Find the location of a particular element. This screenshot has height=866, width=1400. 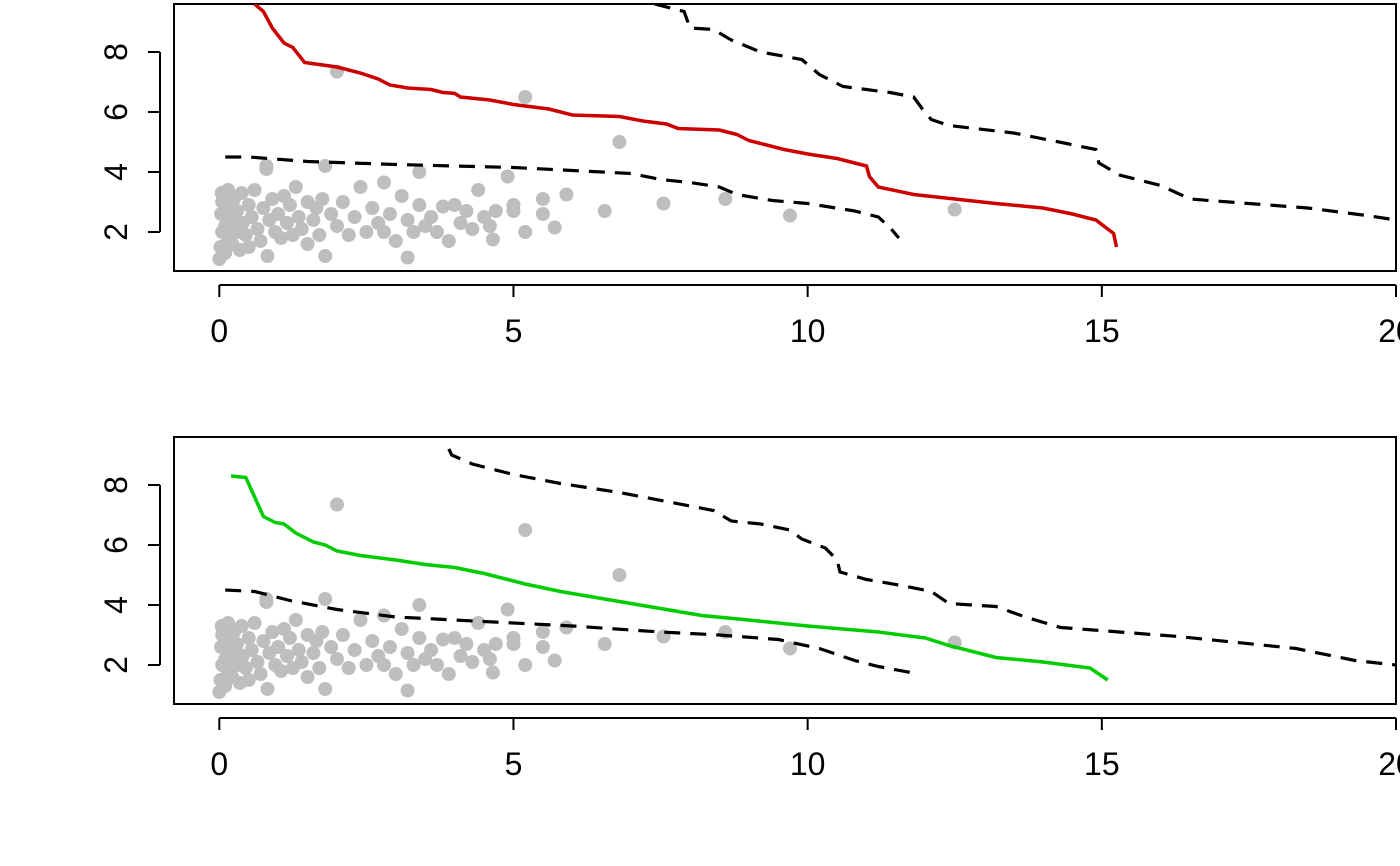

x-axis: 0 5 10 15 20 is located at coordinates (805, 749).